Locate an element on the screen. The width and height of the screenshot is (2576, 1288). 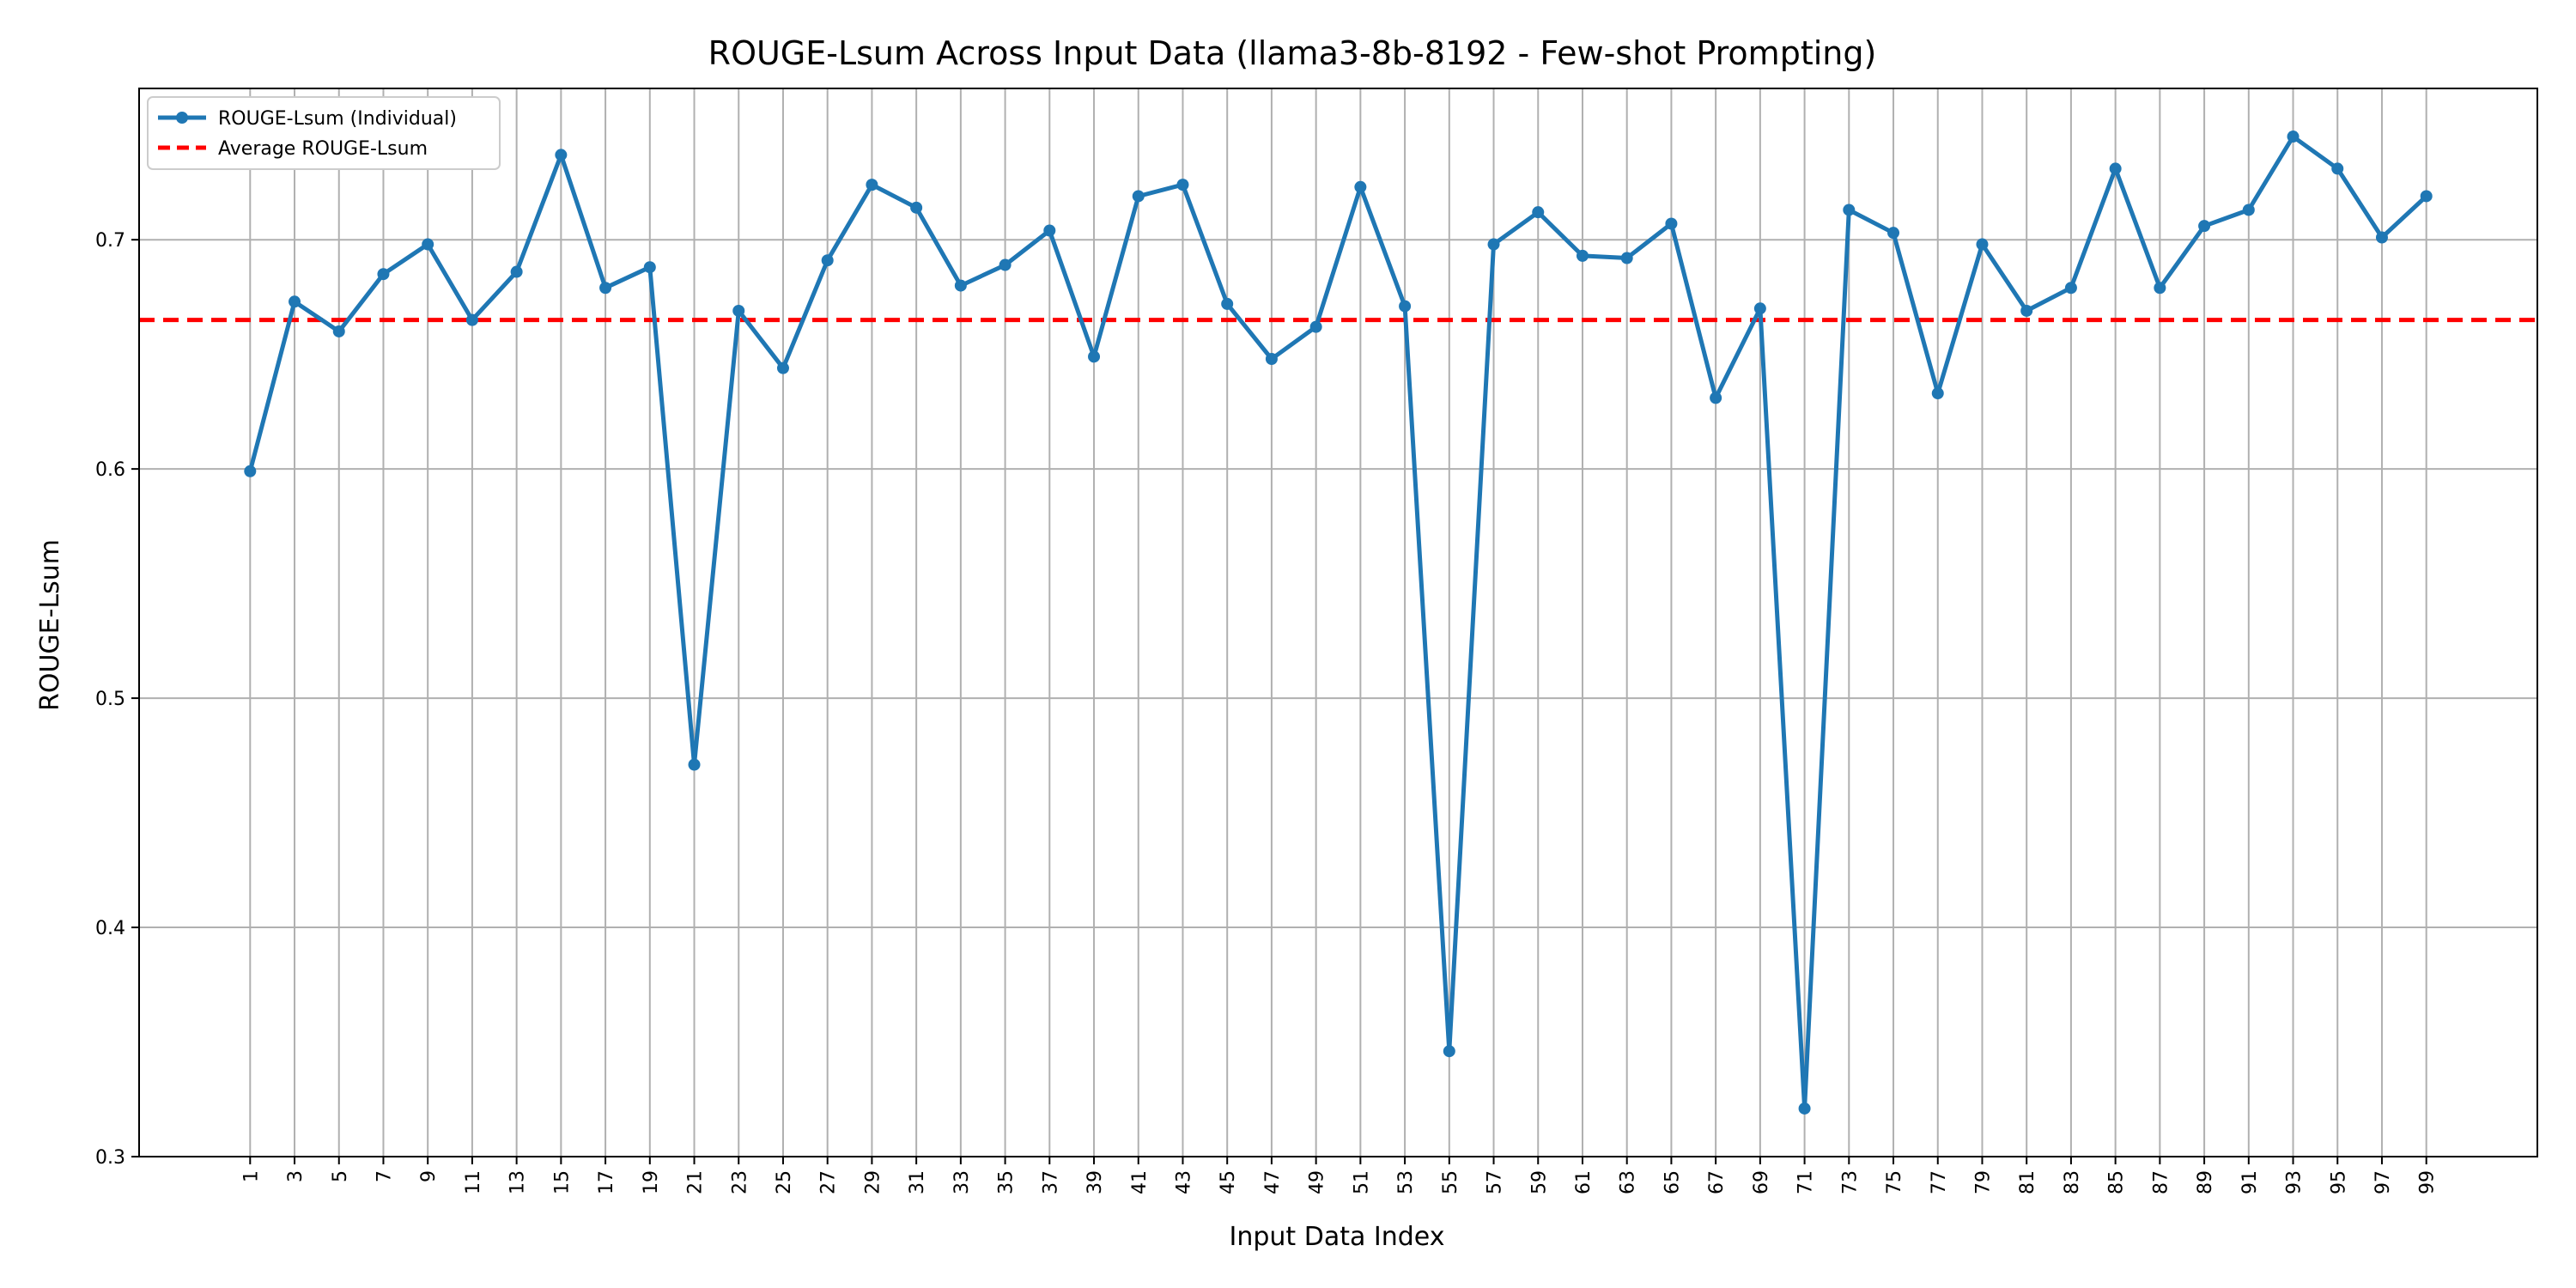
x-tick-label: 31 is located at coordinates (918, 1182).